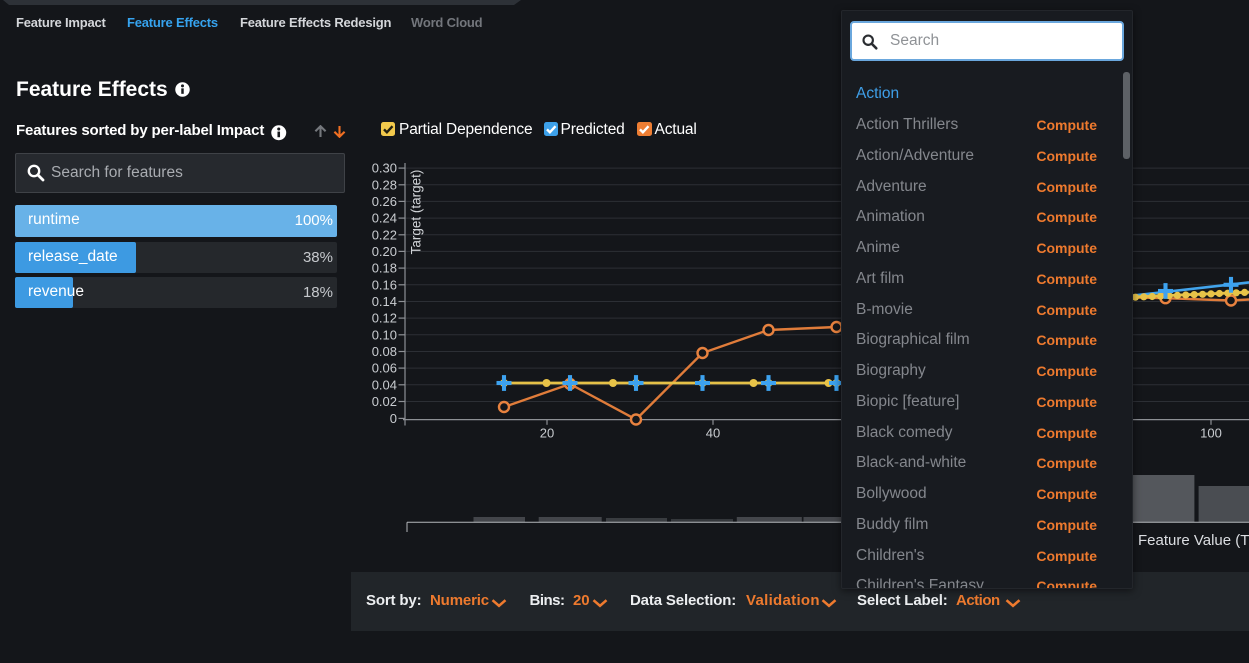  I want to click on svg-text: 40, so click(713, 433).